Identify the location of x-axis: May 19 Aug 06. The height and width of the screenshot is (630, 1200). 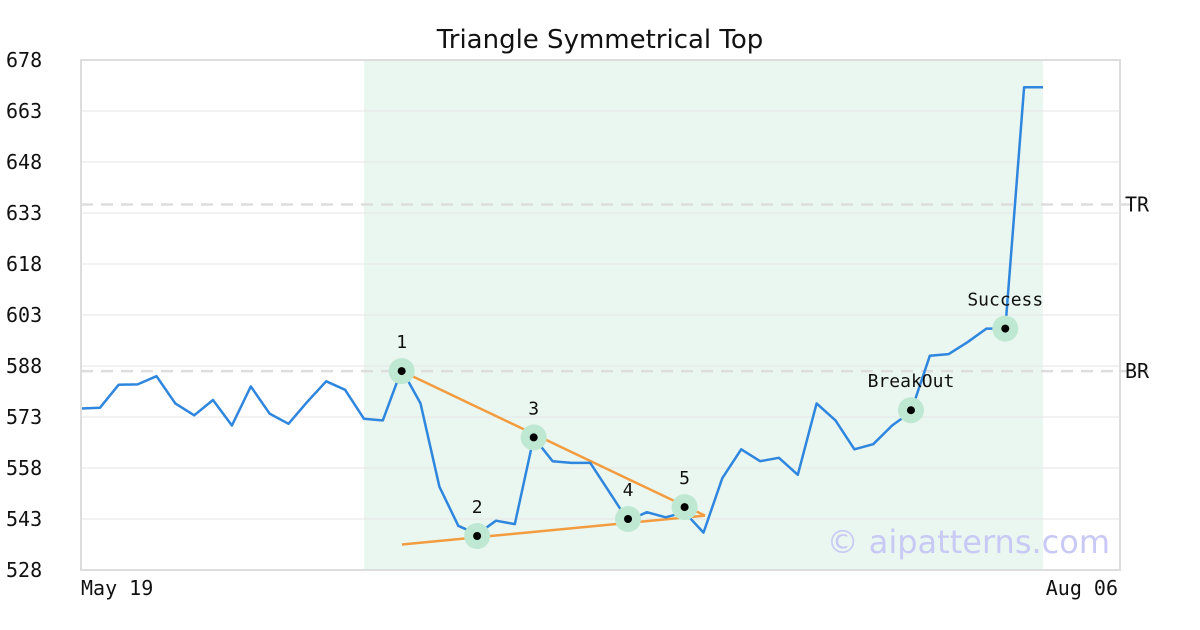
(599, 588).